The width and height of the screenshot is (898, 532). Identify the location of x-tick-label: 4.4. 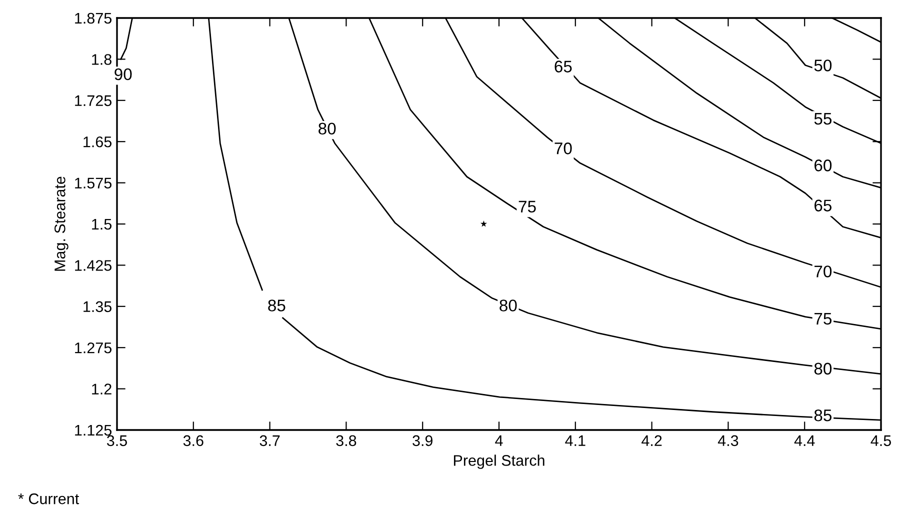
(804, 440).